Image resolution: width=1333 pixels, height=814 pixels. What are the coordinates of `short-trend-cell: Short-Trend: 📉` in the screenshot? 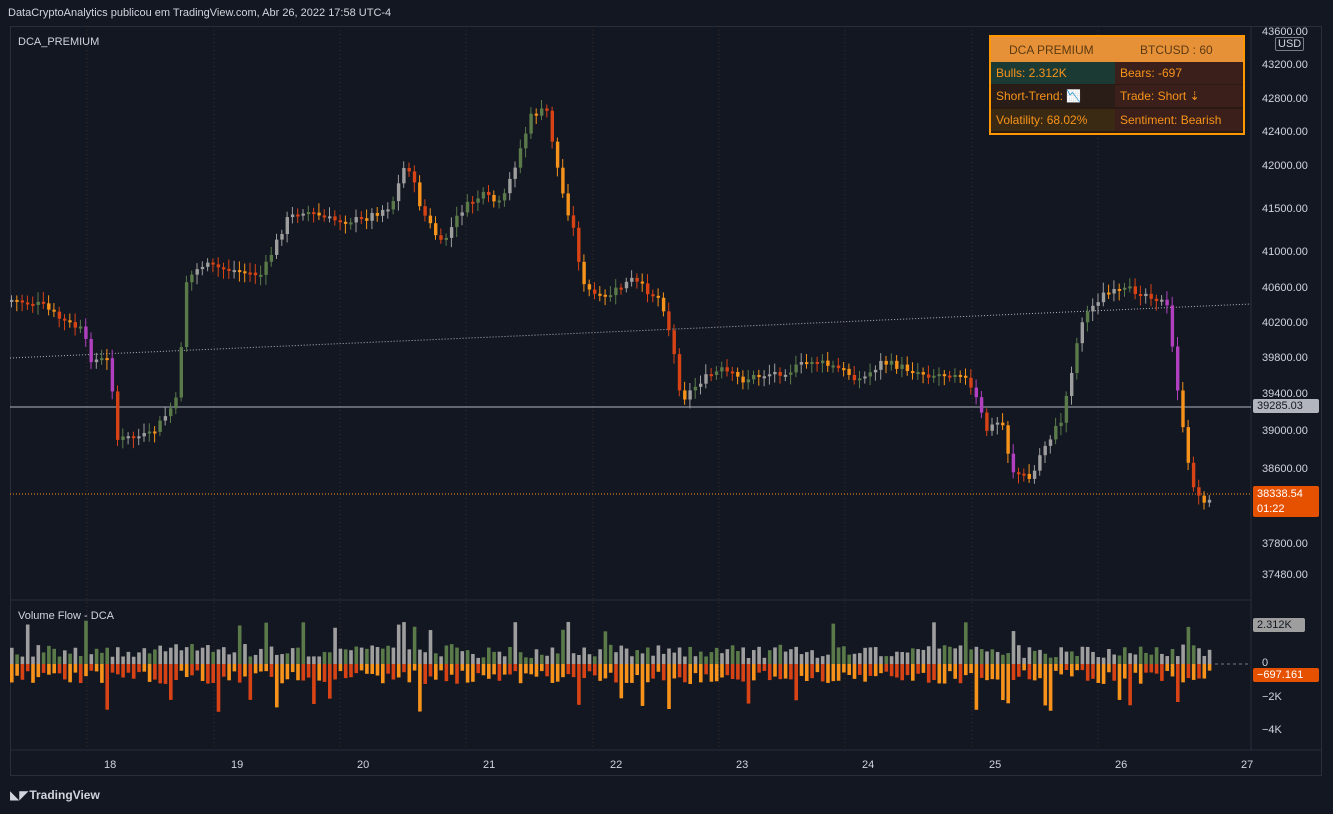 It's located at (1053, 96).